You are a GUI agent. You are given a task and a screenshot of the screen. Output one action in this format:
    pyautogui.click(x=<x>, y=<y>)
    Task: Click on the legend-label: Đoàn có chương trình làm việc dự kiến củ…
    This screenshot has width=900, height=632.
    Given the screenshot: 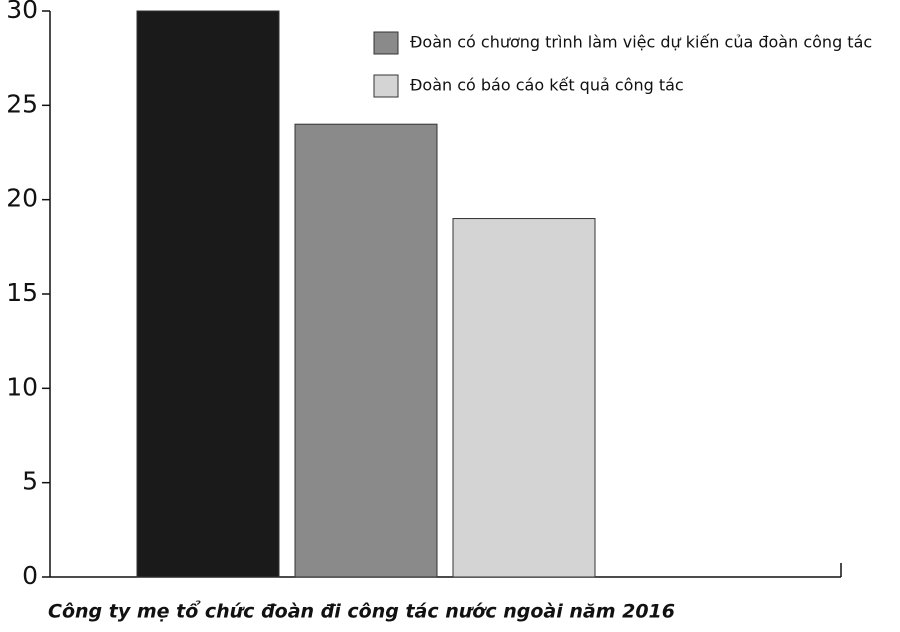 What is the action you would take?
    pyautogui.click(x=641, y=42)
    